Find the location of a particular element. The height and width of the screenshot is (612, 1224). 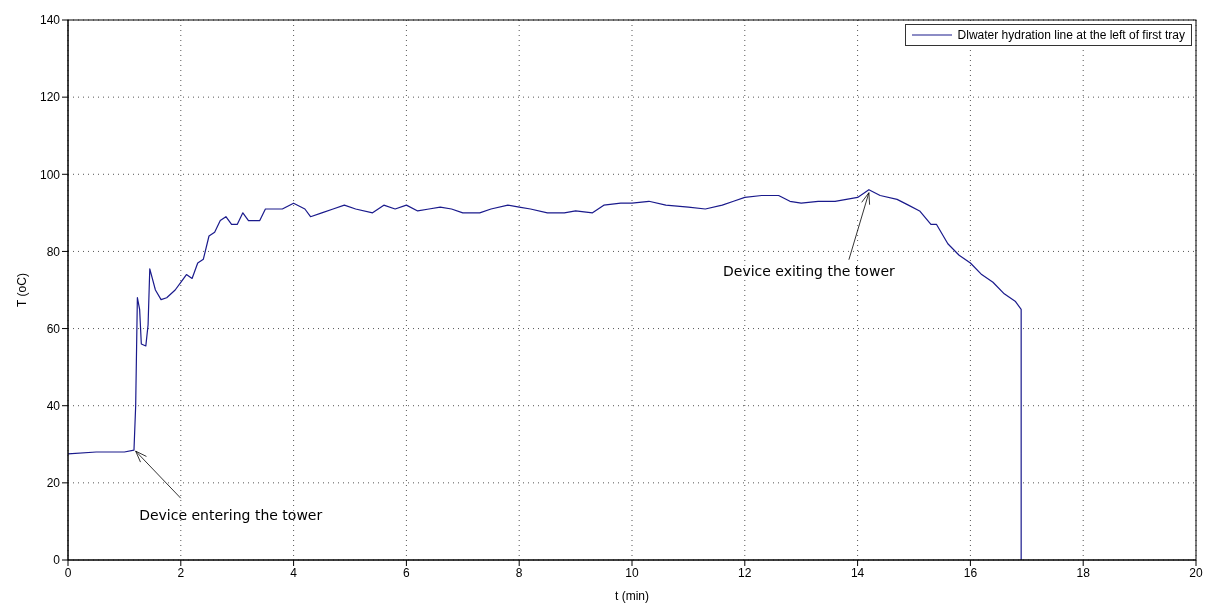

x-tick-label: 4 is located at coordinates (294, 572).